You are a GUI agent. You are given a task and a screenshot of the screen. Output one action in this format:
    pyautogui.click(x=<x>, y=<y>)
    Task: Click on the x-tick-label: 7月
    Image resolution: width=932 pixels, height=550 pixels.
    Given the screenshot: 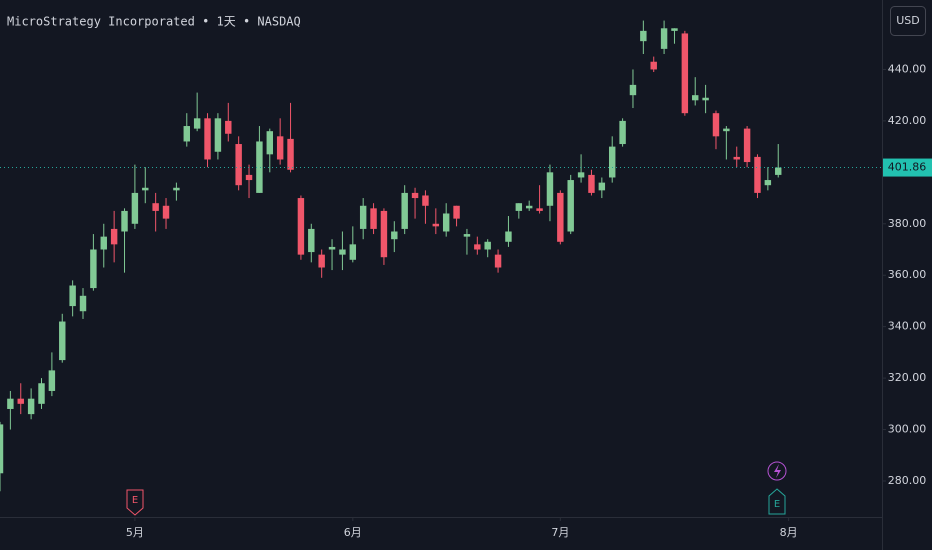 What is the action you would take?
    pyautogui.click(x=560, y=532)
    